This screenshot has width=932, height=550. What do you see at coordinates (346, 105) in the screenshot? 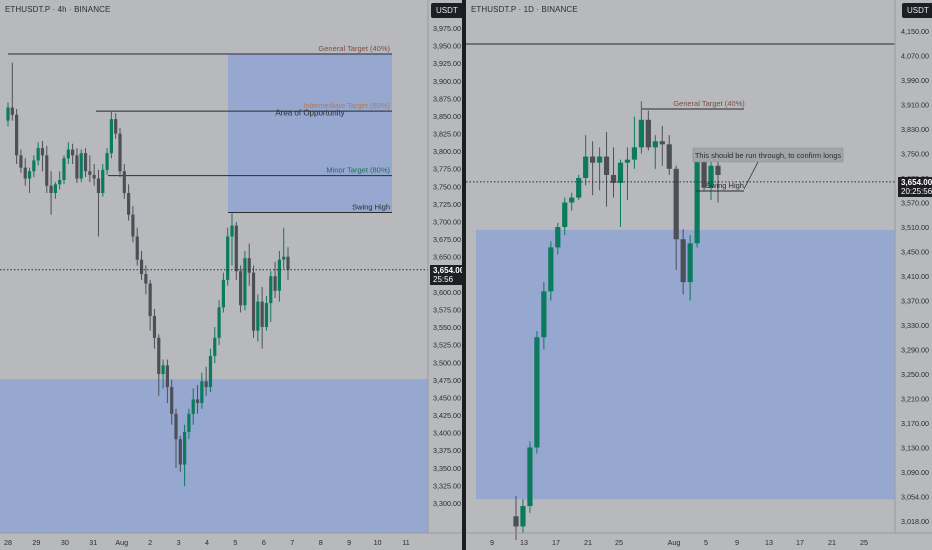
I see `target-label: Intermediate Target (60%)` at bounding box center [346, 105].